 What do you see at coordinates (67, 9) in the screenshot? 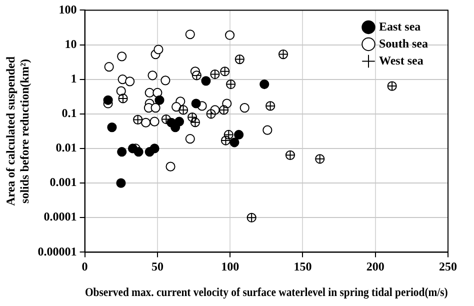
I see `y-tick-label: 100` at bounding box center [67, 9].